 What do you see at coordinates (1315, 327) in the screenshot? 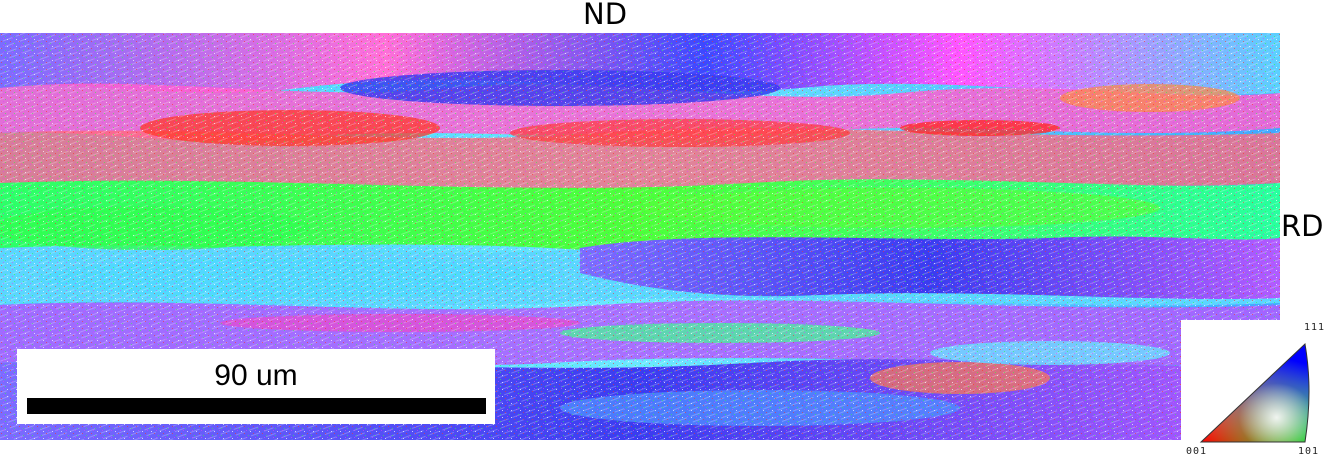
I see `ipf-111-label: 111` at bounding box center [1315, 327].